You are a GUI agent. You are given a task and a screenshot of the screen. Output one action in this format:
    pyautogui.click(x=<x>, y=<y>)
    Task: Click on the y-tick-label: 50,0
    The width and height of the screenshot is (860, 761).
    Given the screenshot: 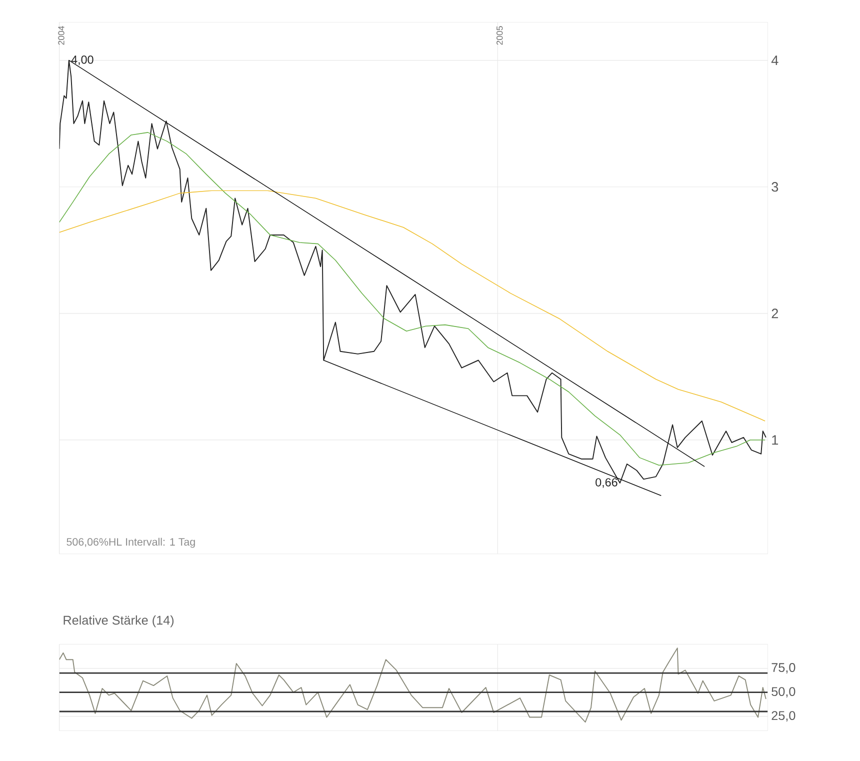 What is the action you would take?
    pyautogui.click(x=784, y=692)
    